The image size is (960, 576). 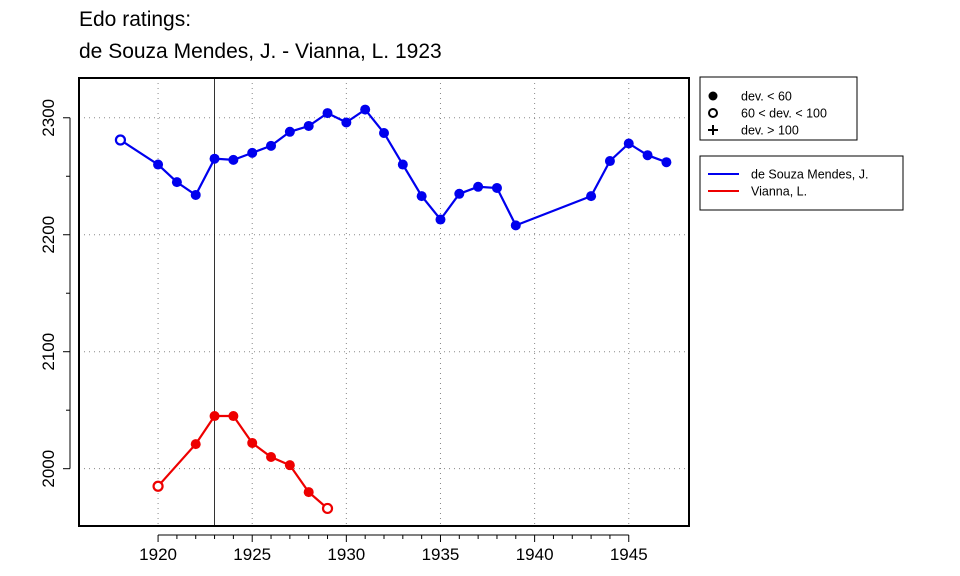 I want to click on y-tick-label: 2300, so click(x=48, y=118).